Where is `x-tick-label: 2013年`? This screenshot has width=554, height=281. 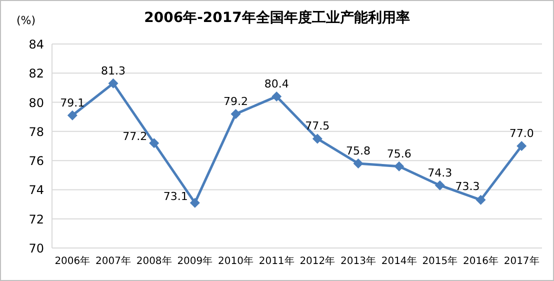
x-tick-label: 2013年 is located at coordinates (358, 261).